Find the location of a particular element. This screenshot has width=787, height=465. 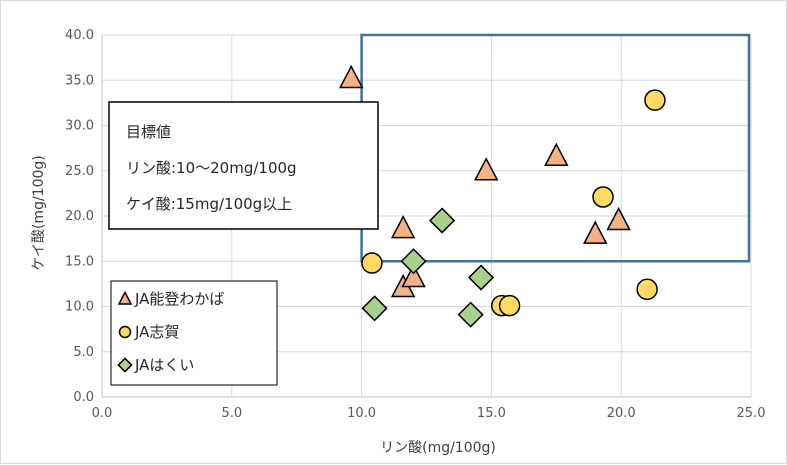

x-tick-label: 15.0 is located at coordinates (491, 413).